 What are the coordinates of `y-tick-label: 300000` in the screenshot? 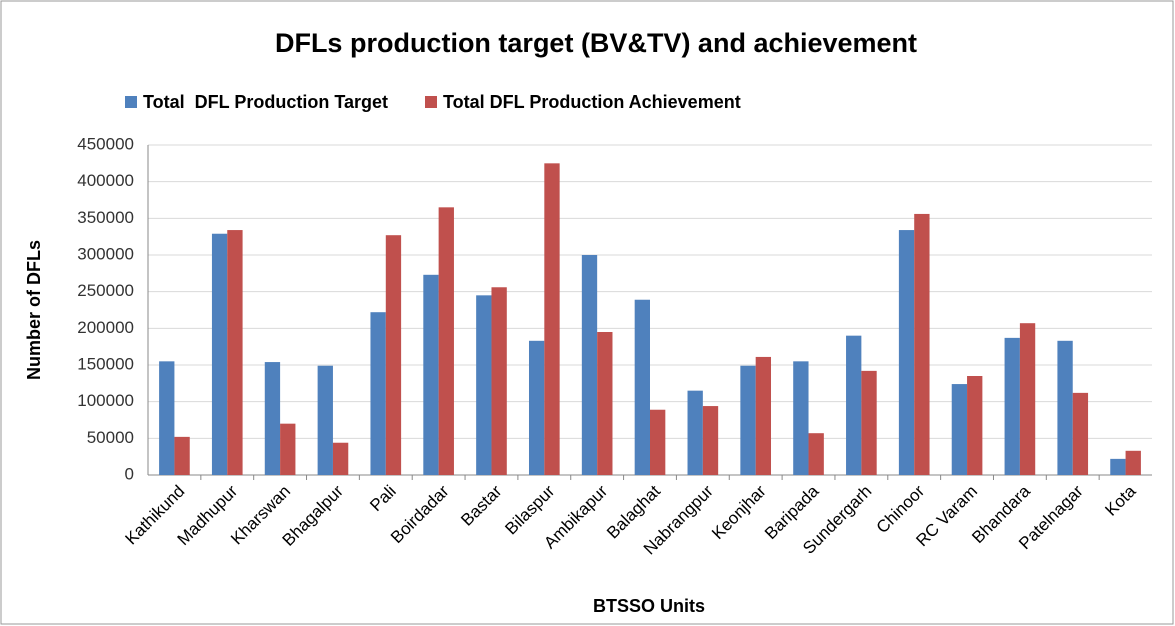 It's located at (105, 253).